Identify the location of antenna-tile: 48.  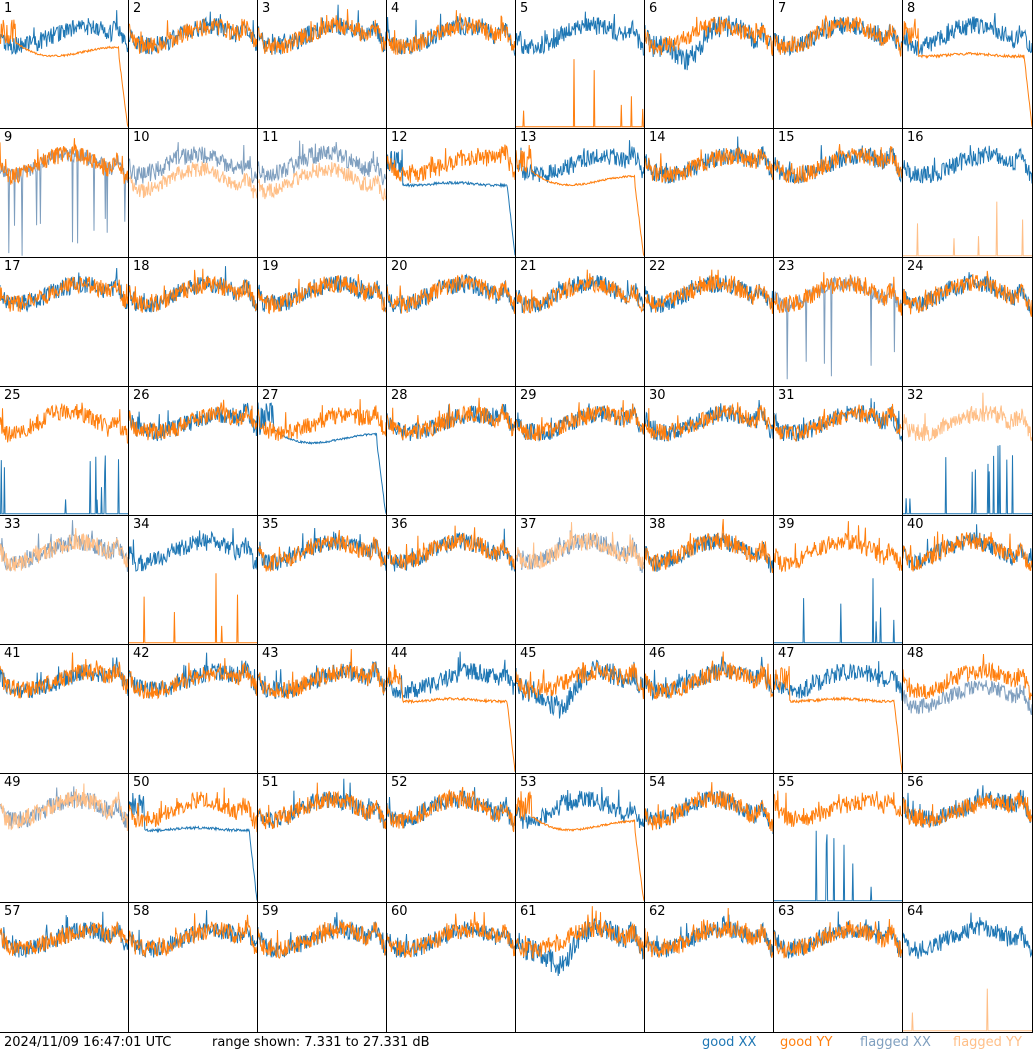
(968, 709).